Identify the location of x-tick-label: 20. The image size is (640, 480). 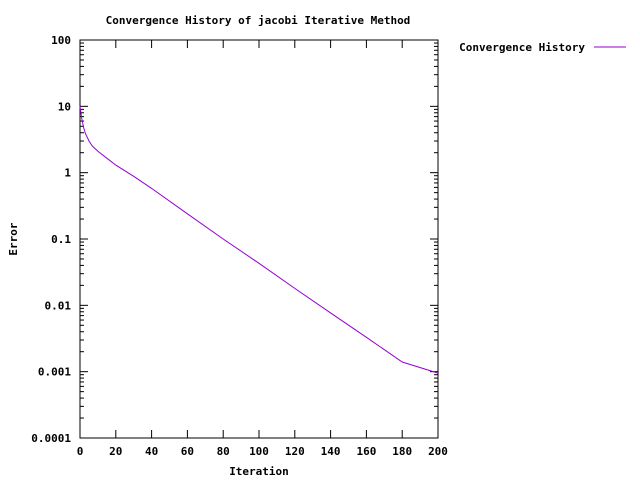
(115, 451).